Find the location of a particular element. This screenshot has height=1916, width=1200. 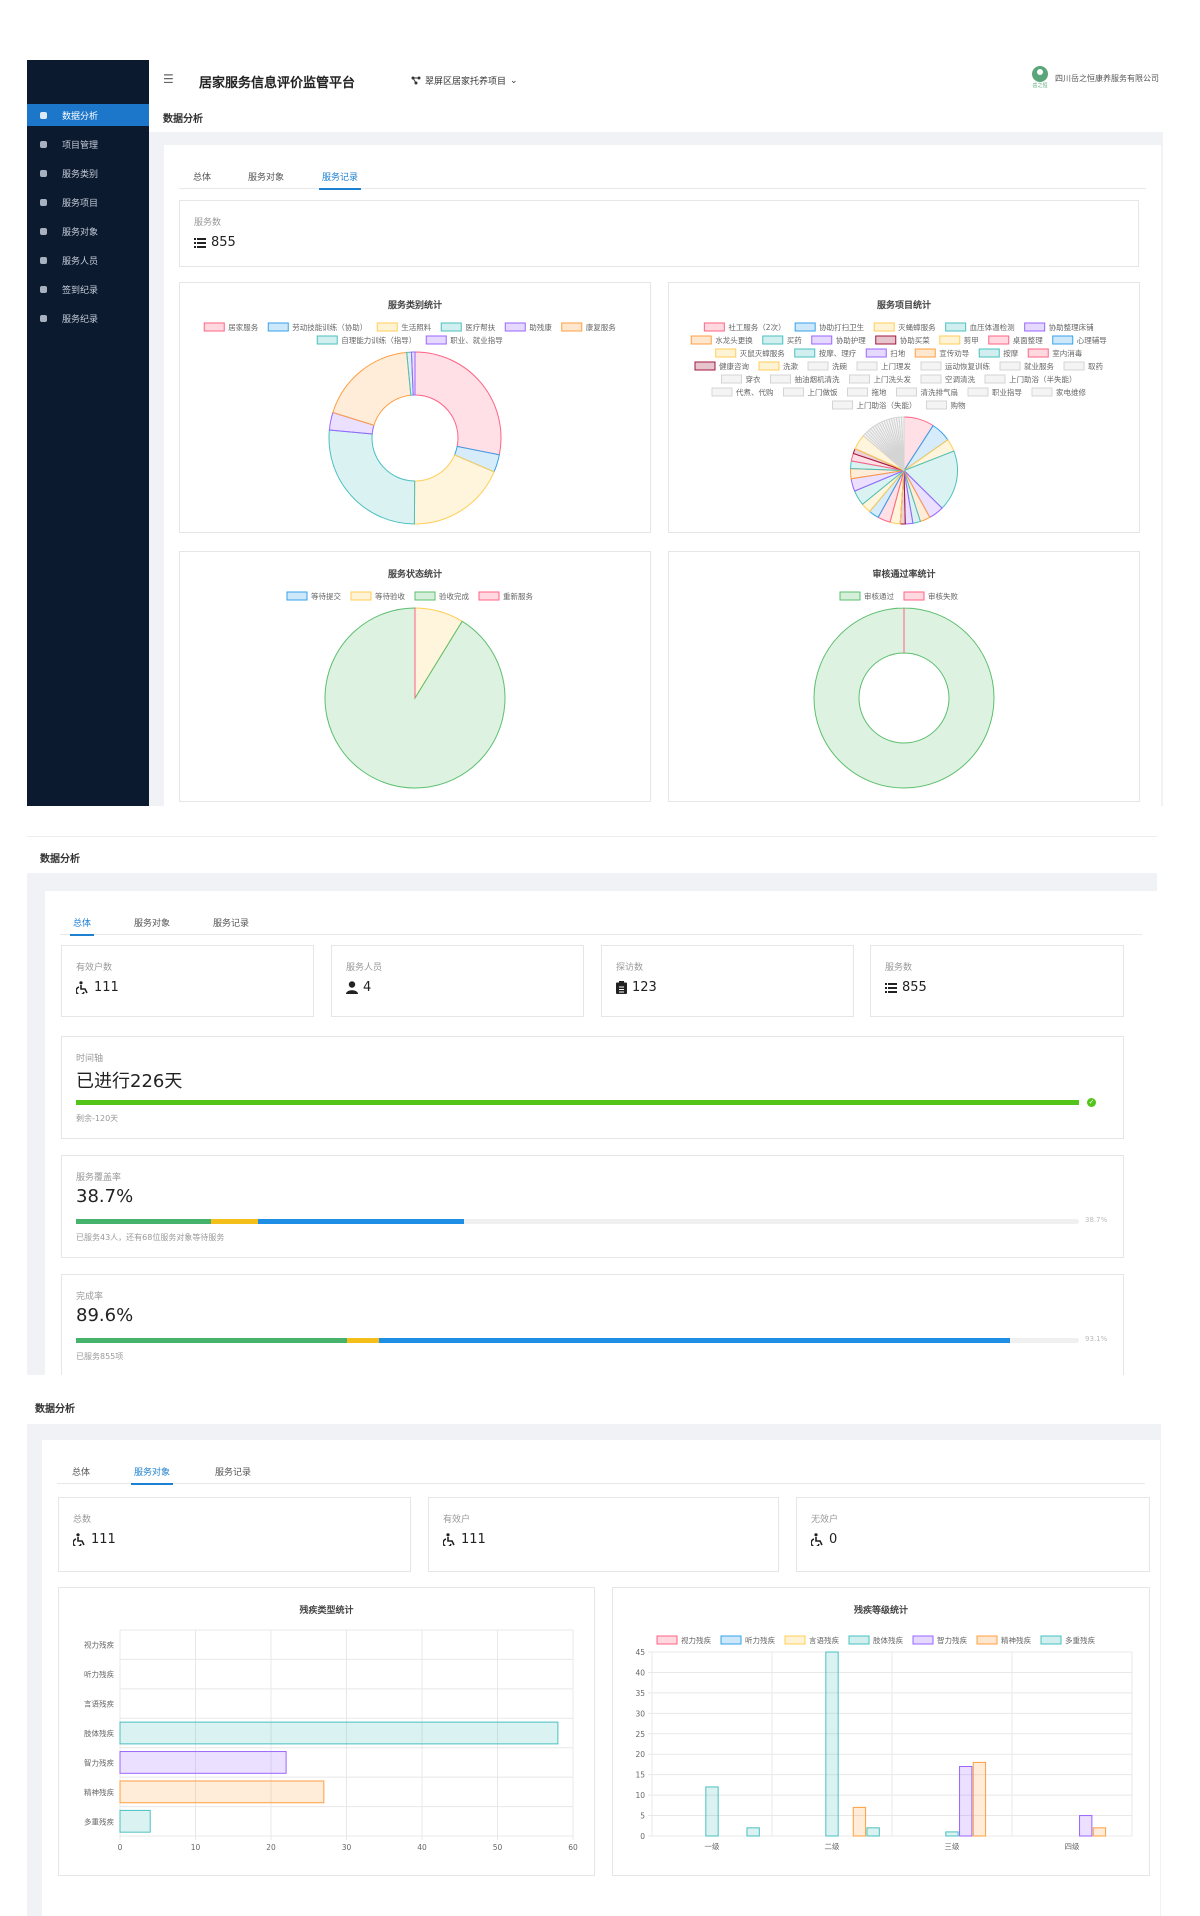

nav-item: 项目管理 is located at coordinates (88, 144).